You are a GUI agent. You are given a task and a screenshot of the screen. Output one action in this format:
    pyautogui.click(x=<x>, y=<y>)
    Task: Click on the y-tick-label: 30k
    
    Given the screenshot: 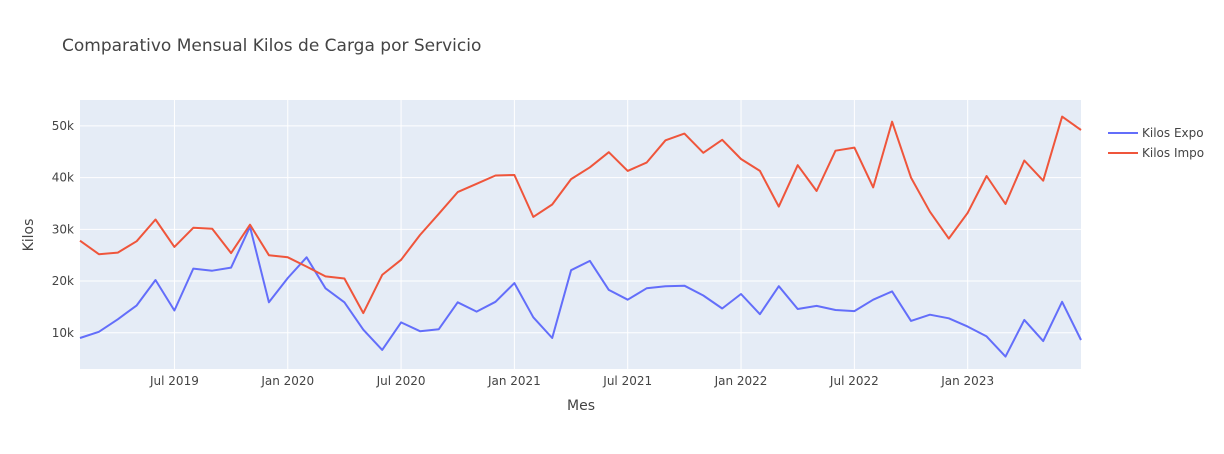 What is the action you would take?
    pyautogui.click(x=63, y=229)
    